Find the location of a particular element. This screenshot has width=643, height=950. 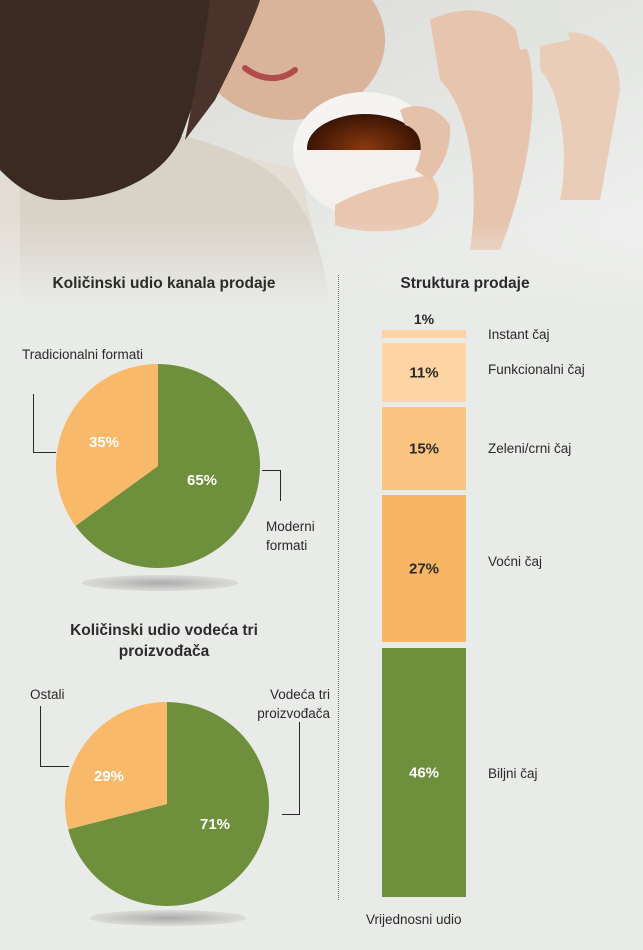

bars-title: Struktura prodaje is located at coordinates (465, 283).